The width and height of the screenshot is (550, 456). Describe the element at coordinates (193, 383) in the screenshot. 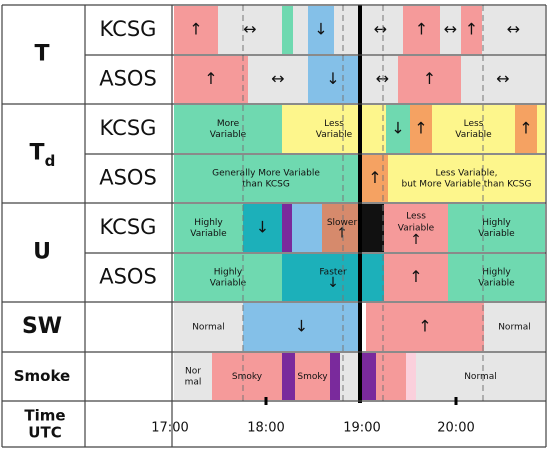

I see `period-label: mal` at that location.